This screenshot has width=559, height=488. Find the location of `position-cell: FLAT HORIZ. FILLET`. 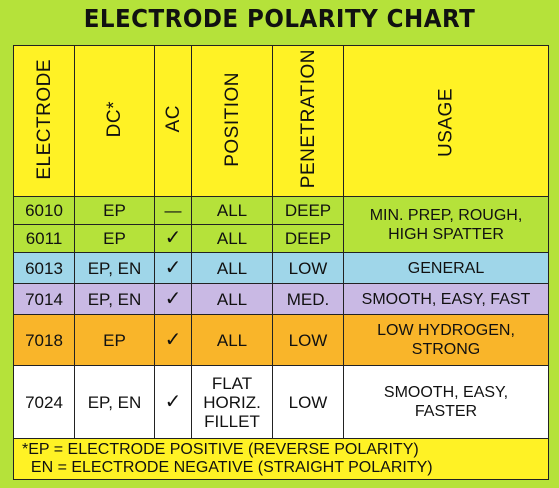

position-cell: FLAT HORIZ. FILLET is located at coordinates (232, 402).